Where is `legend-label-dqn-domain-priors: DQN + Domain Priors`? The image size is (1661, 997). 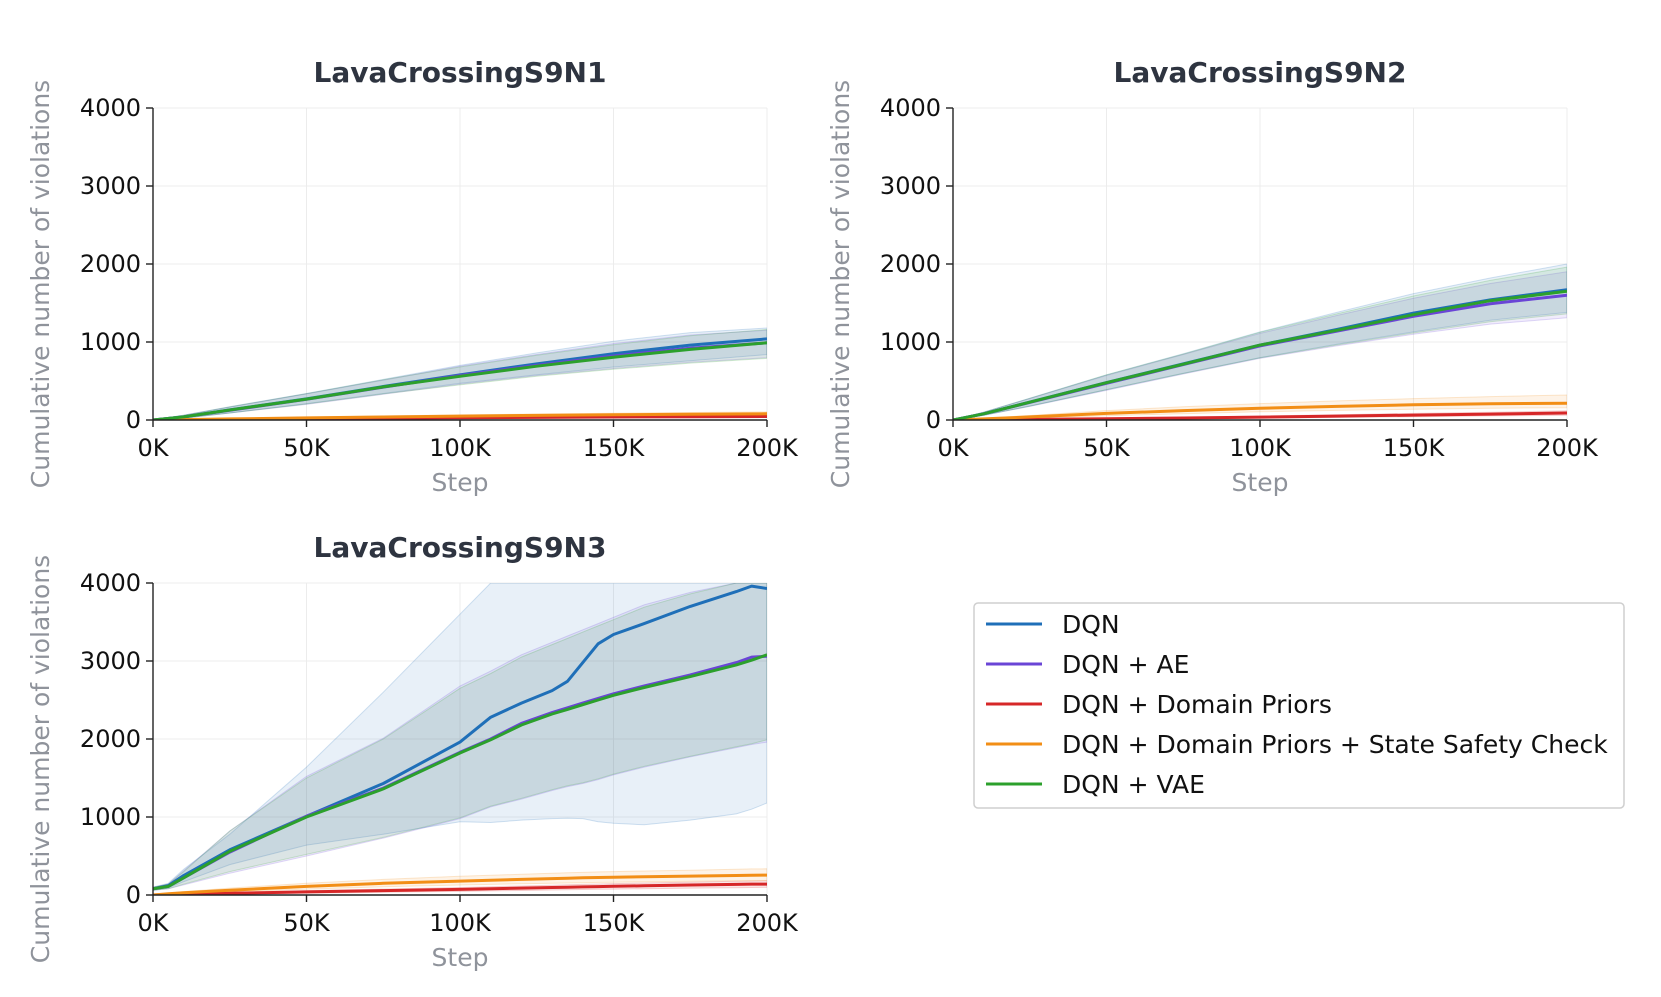
legend-label-dqn-domain-priors: DQN + Domain Priors is located at coordinates (1197, 704).